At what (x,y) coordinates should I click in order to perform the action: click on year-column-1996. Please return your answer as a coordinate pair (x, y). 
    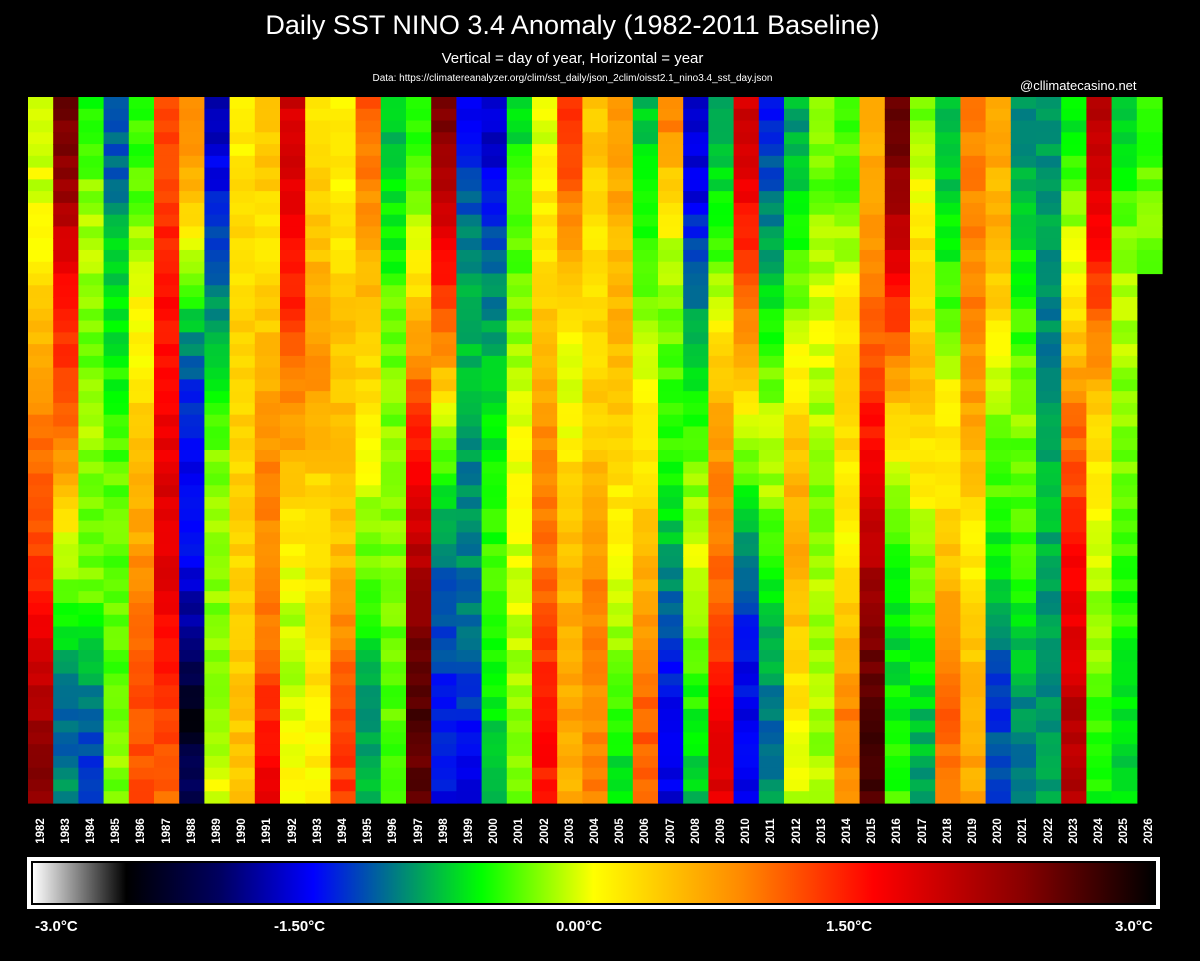
    Looking at the image, I should click on (393, 450).